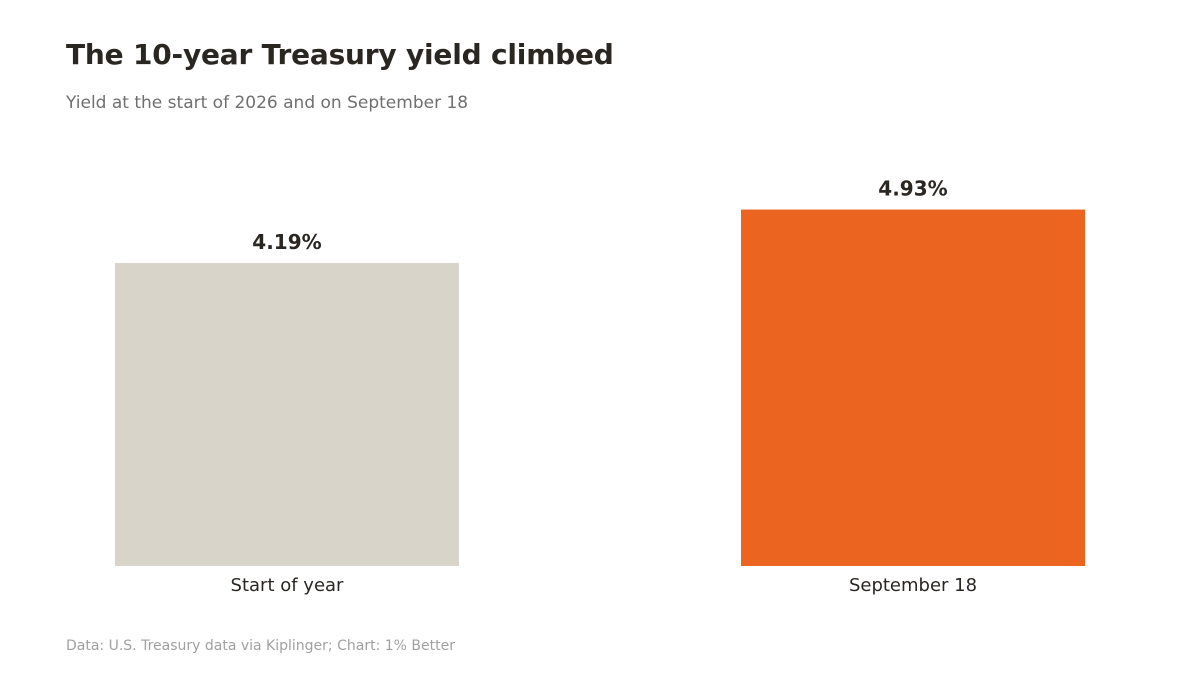 Image resolution: width=1200 pixels, height=675 pixels. Describe the element at coordinates (286, 242) in the screenshot. I see `bar-value-label: 4.19%` at that location.